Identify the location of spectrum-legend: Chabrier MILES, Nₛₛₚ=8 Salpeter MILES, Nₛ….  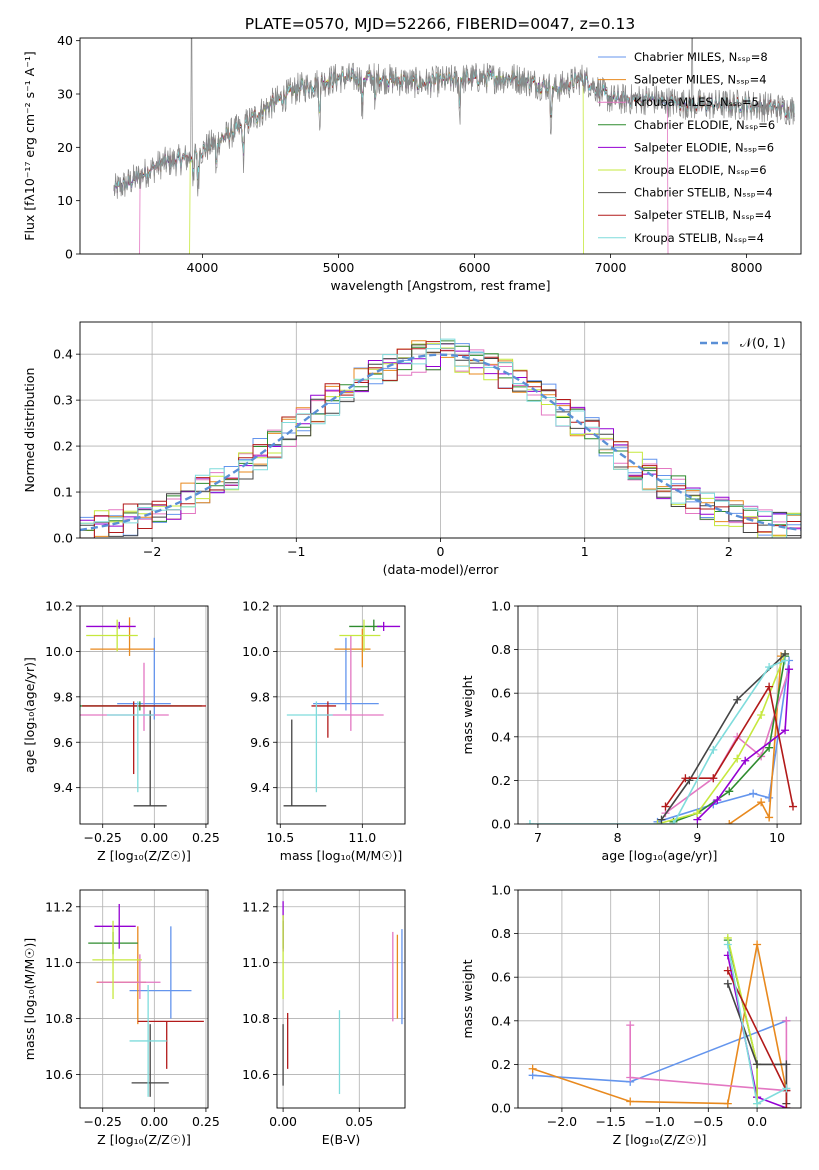
(686, 147).